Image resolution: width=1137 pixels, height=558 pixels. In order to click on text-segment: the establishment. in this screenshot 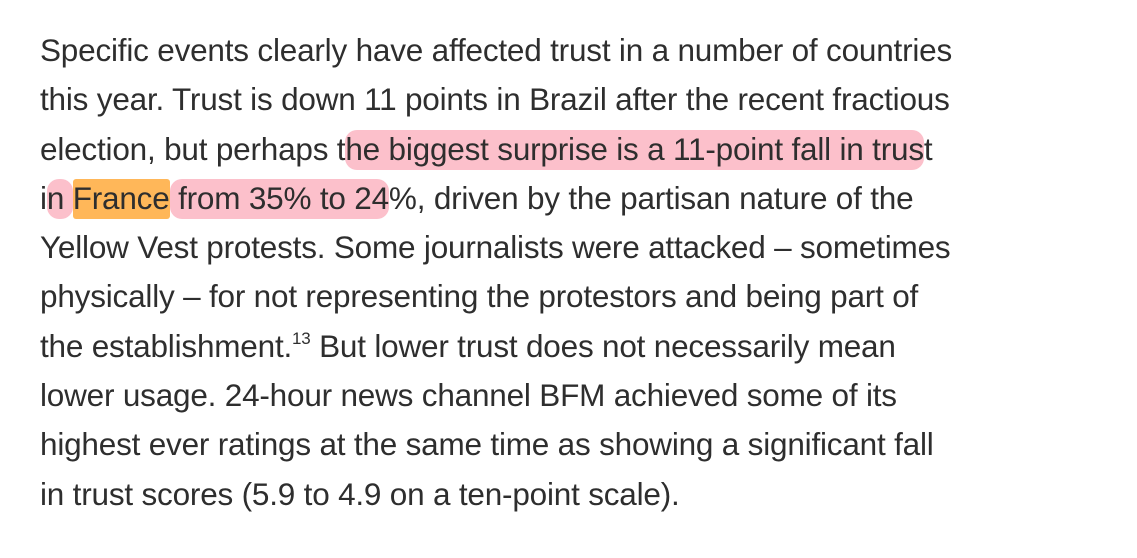, I will do `click(166, 345)`.